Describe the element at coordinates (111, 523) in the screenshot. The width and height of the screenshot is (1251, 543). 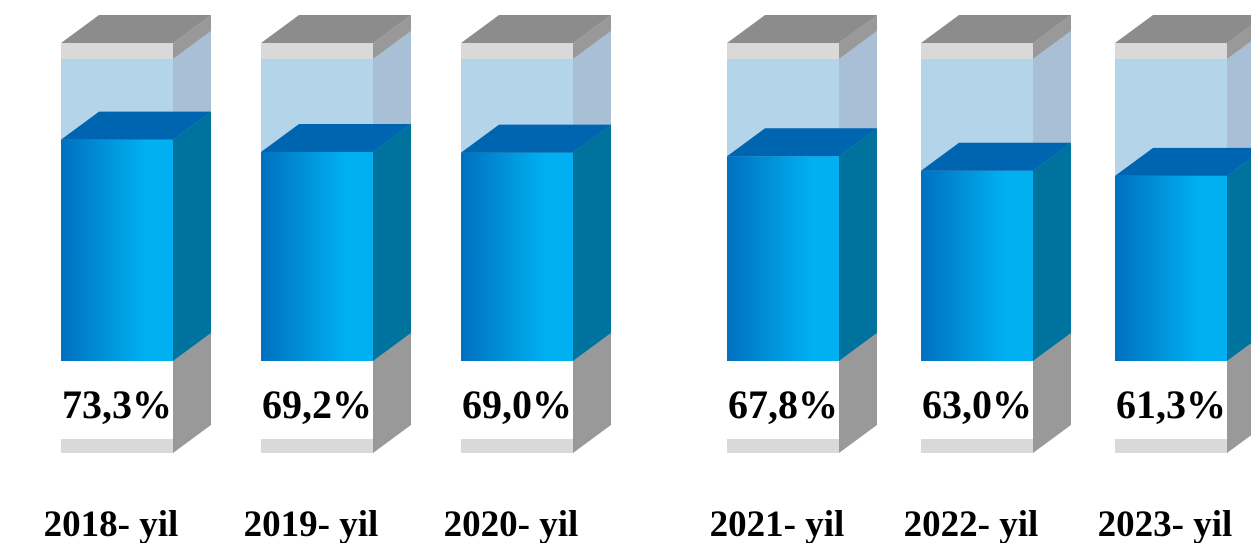
I see `category-label: 2018- yil` at that location.